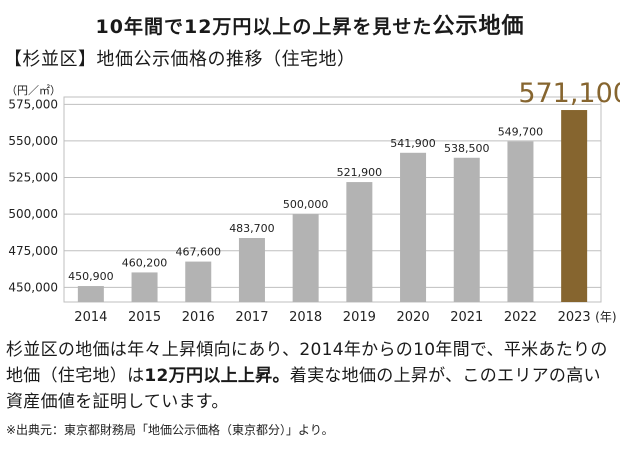  Describe the element at coordinates (574, 206) in the screenshot. I see `bar-highlight` at that location.